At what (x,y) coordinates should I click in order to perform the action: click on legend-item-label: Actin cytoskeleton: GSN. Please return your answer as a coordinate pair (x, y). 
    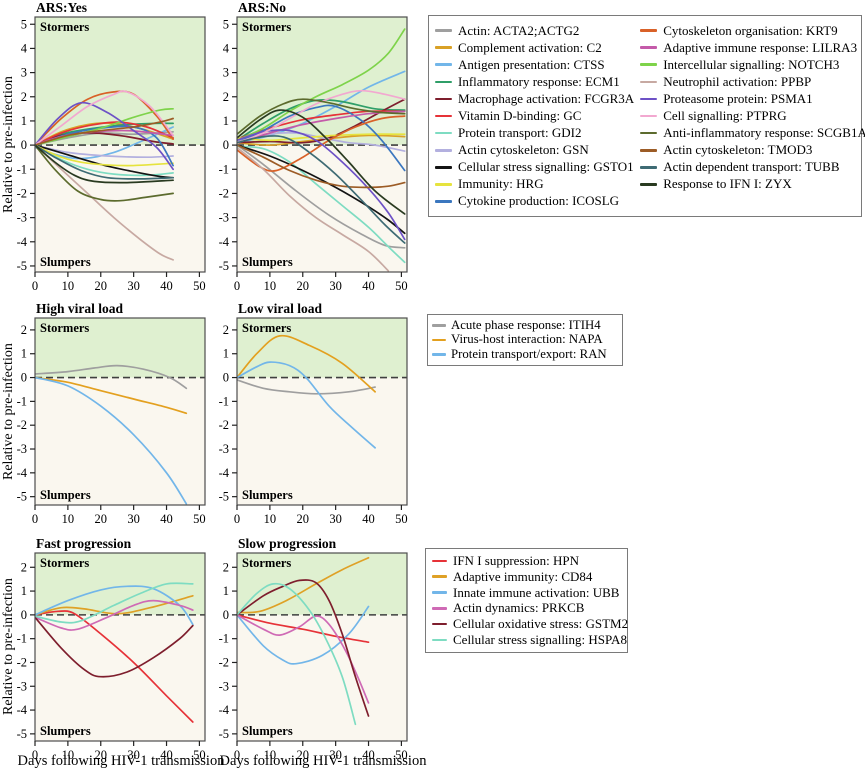
    Looking at the image, I should click on (523, 150).